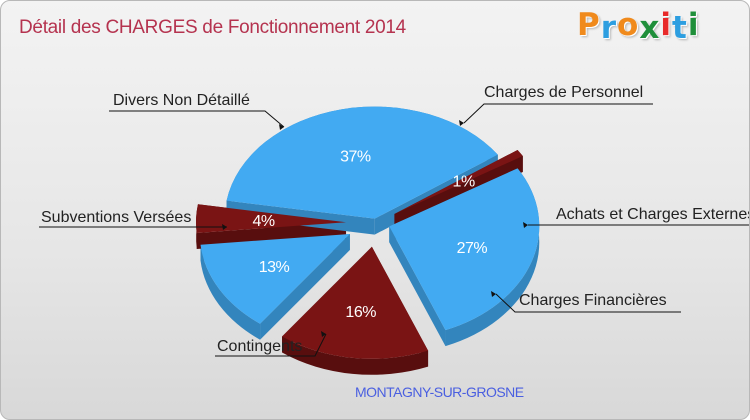 This screenshot has height=420, width=750. Describe the element at coordinates (360, 312) in the screenshot. I see `slice-percent-label: 16%` at that location.